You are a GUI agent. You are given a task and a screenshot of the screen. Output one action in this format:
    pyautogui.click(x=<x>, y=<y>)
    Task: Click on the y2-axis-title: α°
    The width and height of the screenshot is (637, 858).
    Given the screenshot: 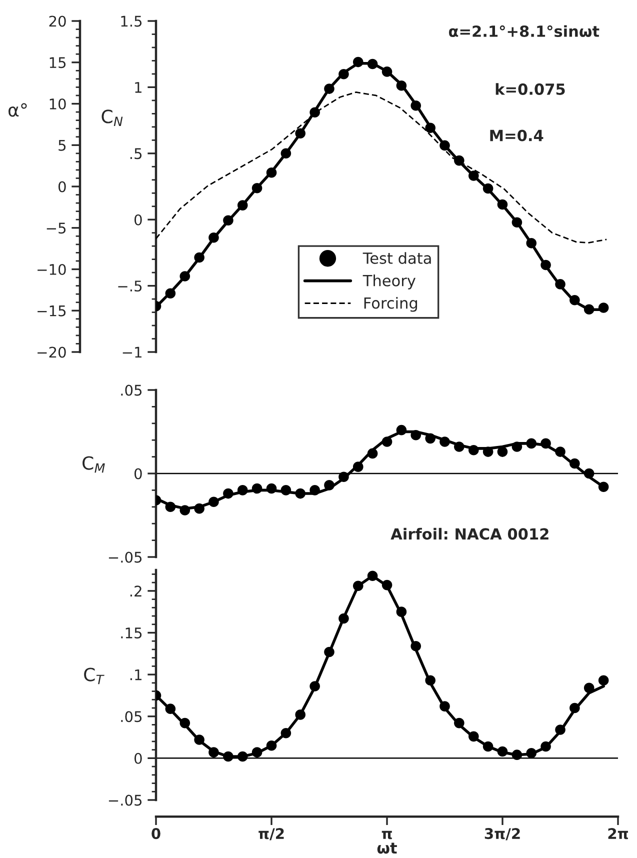 What is the action you would take?
    pyautogui.click(x=17, y=110)
    